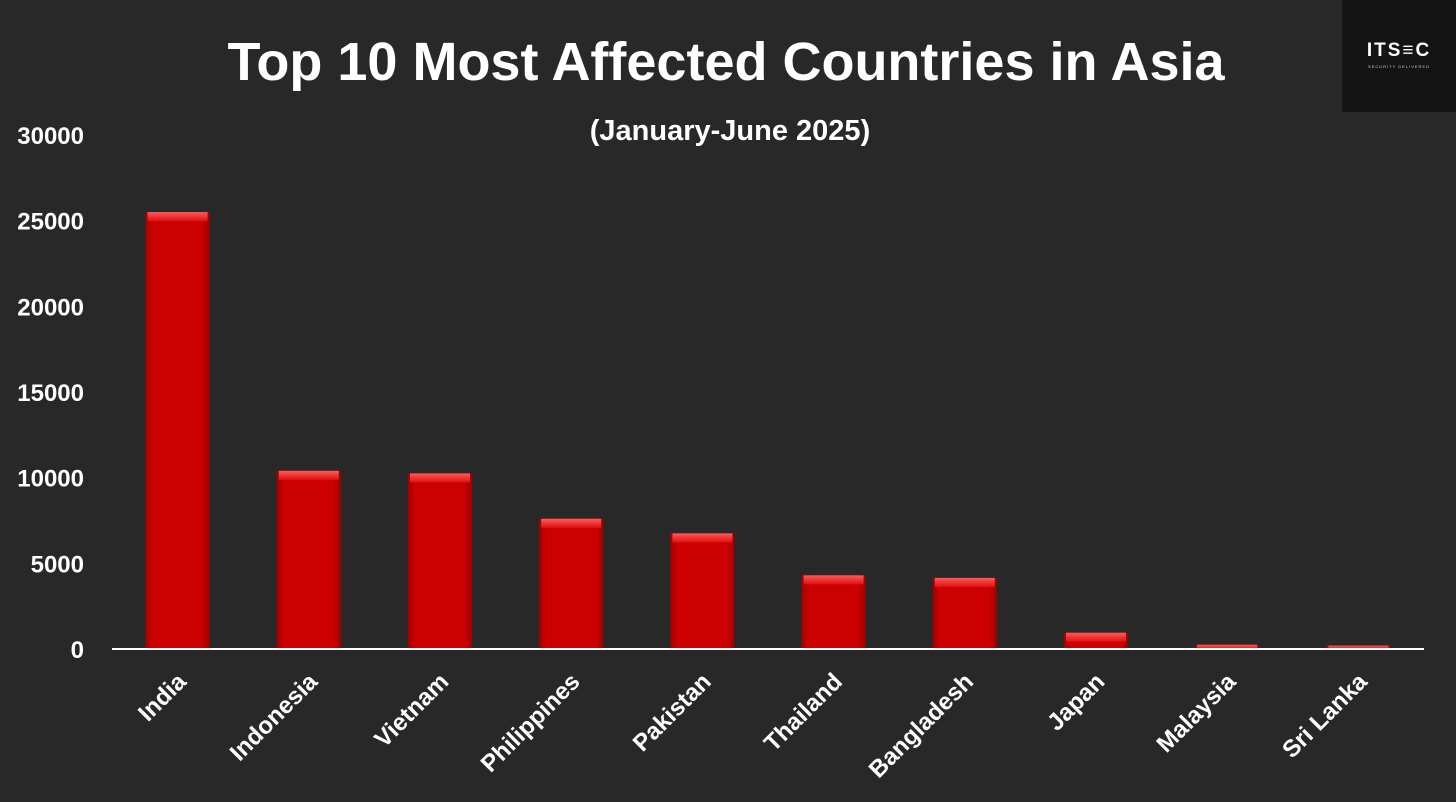 The image size is (1456, 802). What do you see at coordinates (672, 712) in the screenshot?
I see `x-tick-label: Pakistan` at bounding box center [672, 712].